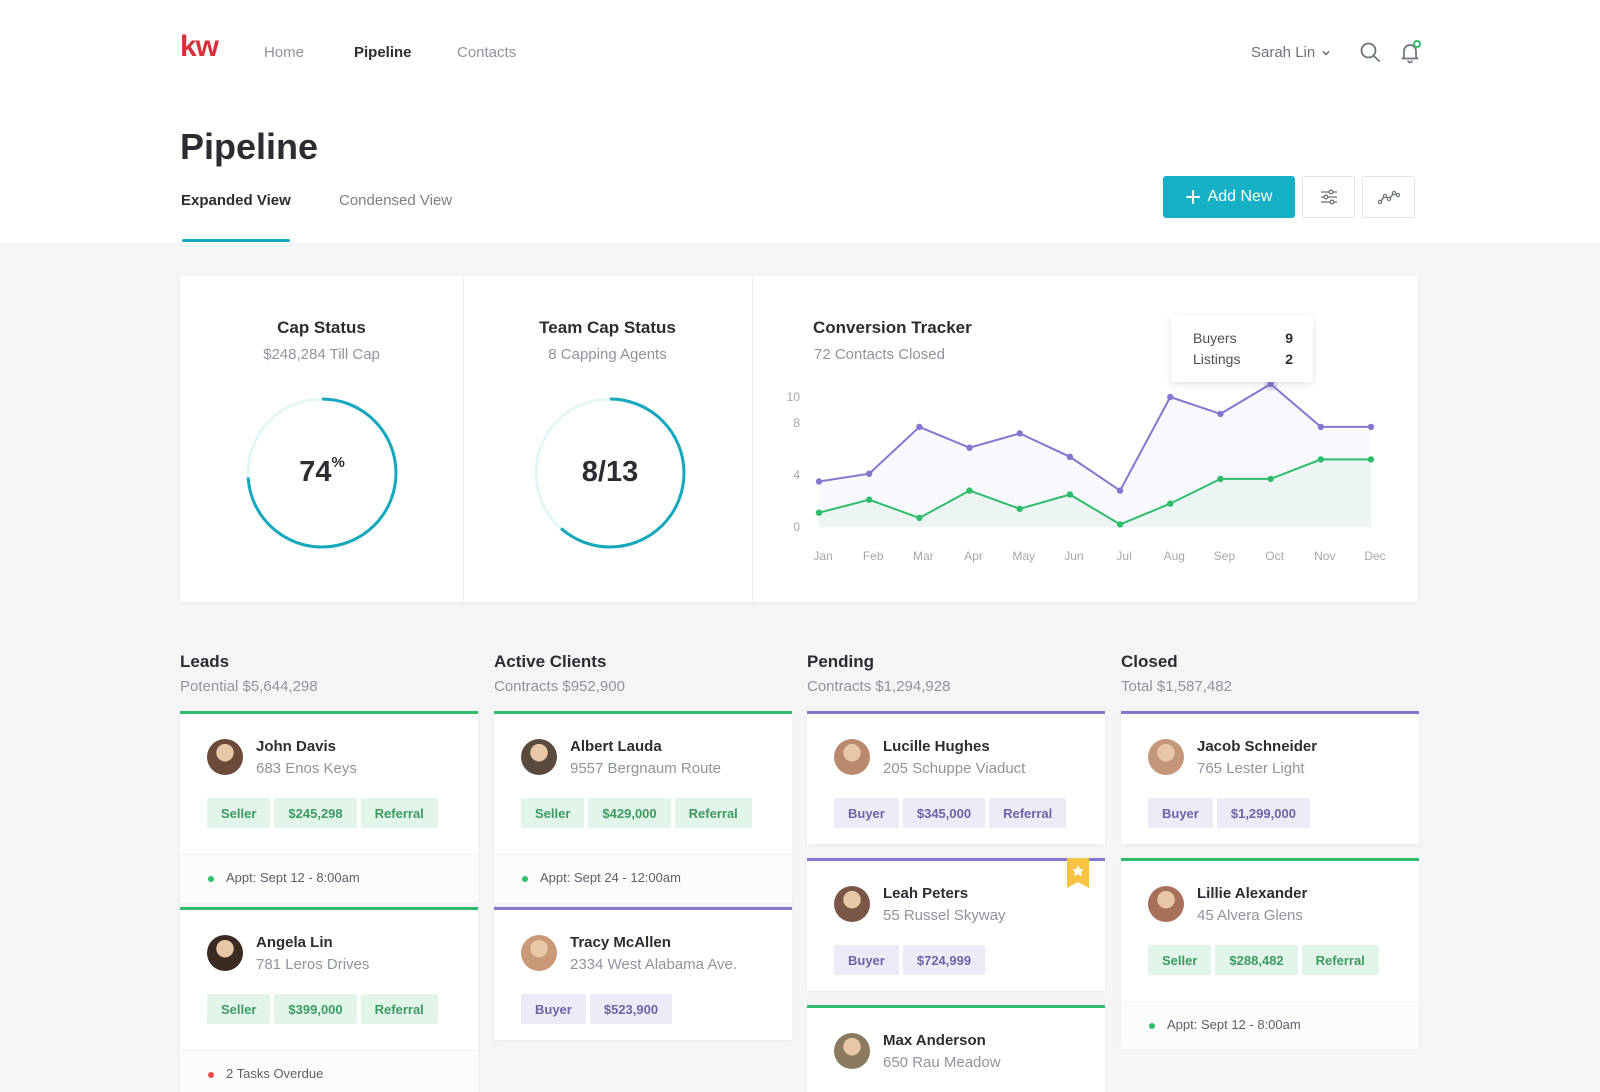  Describe the element at coordinates (205, 661) in the screenshot. I see `column-title: Leads` at that location.